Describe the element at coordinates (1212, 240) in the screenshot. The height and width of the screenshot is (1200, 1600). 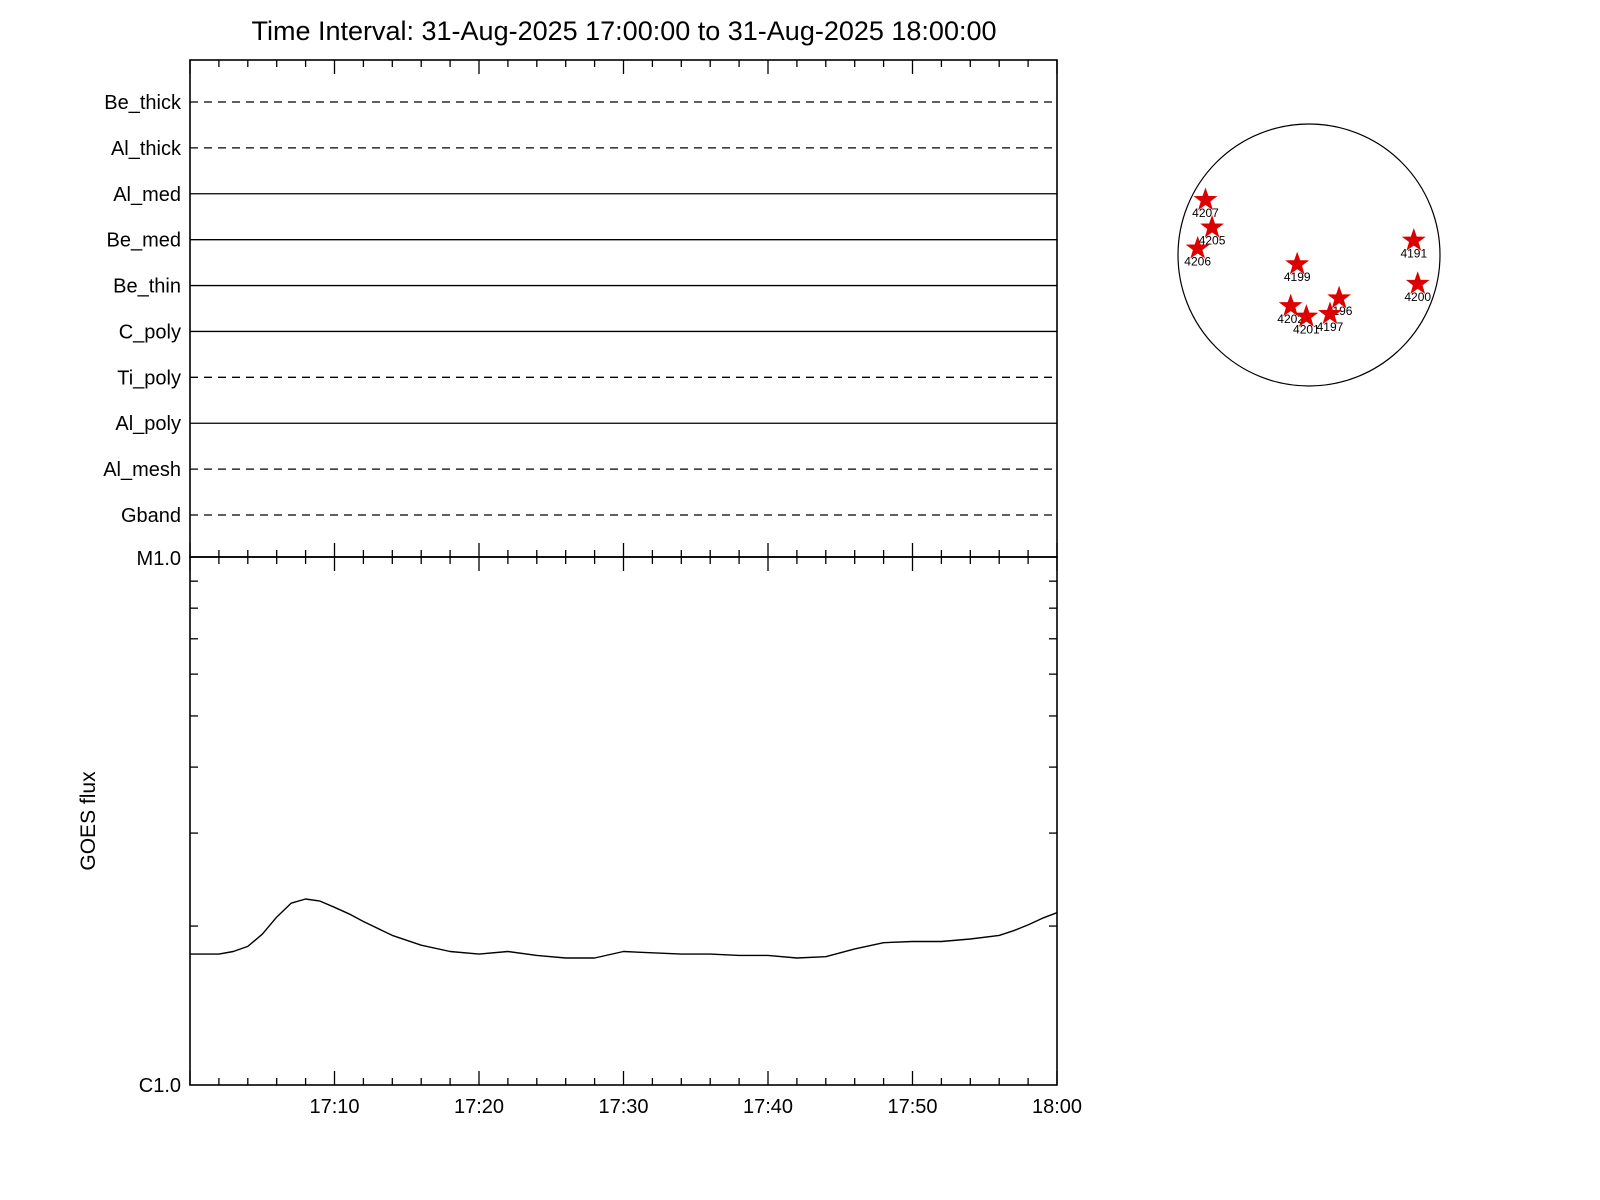
I see `active-region-label-4205: 4205` at that location.